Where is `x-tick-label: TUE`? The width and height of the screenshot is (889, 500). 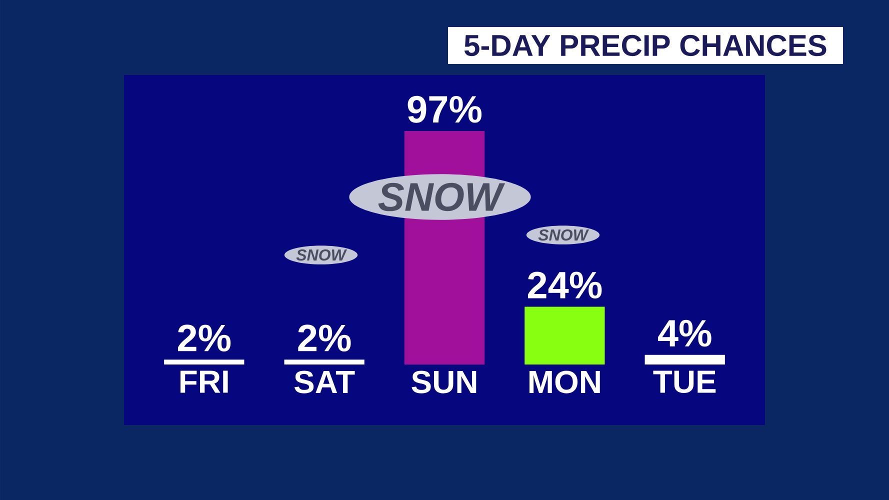 x-tick-label: TUE is located at coordinates (684, 382).